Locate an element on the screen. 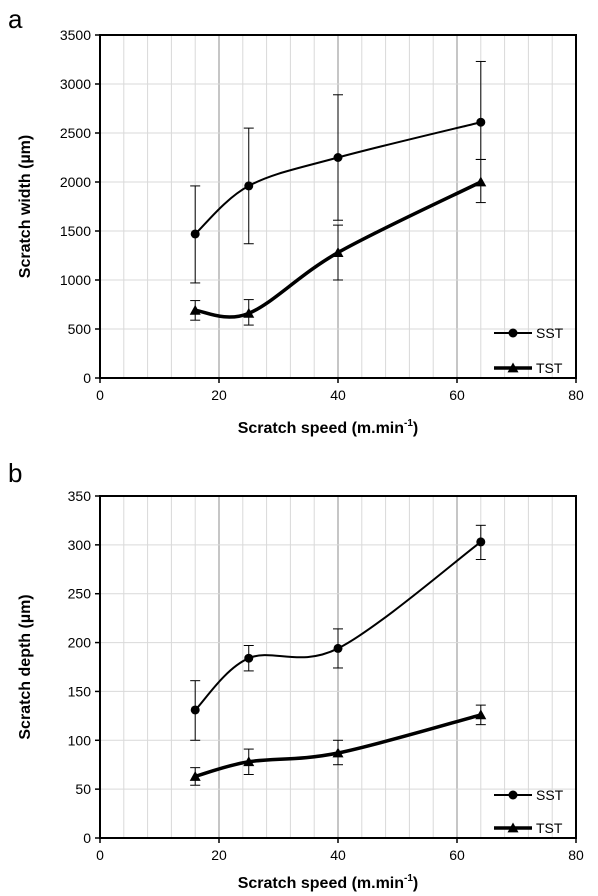 The height and width of the screenshot is (896, 598). y-tick-label: 50 is located at coordinates (83, 789).